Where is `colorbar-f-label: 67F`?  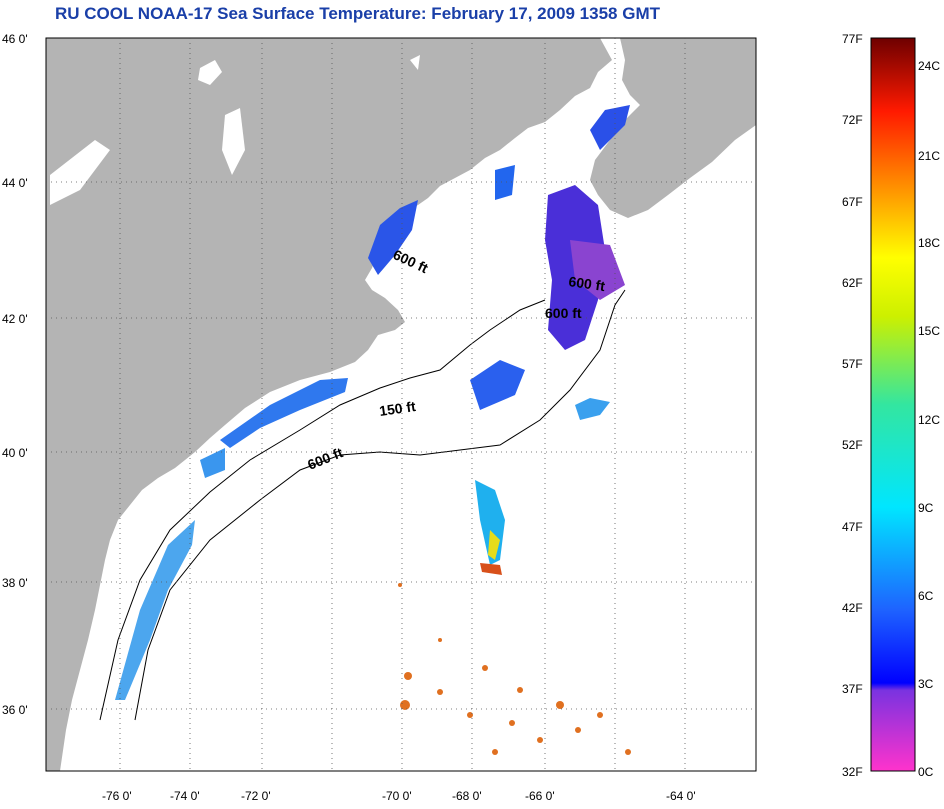
colorbar-f-label: 67F is located at coordinates (852, 202).